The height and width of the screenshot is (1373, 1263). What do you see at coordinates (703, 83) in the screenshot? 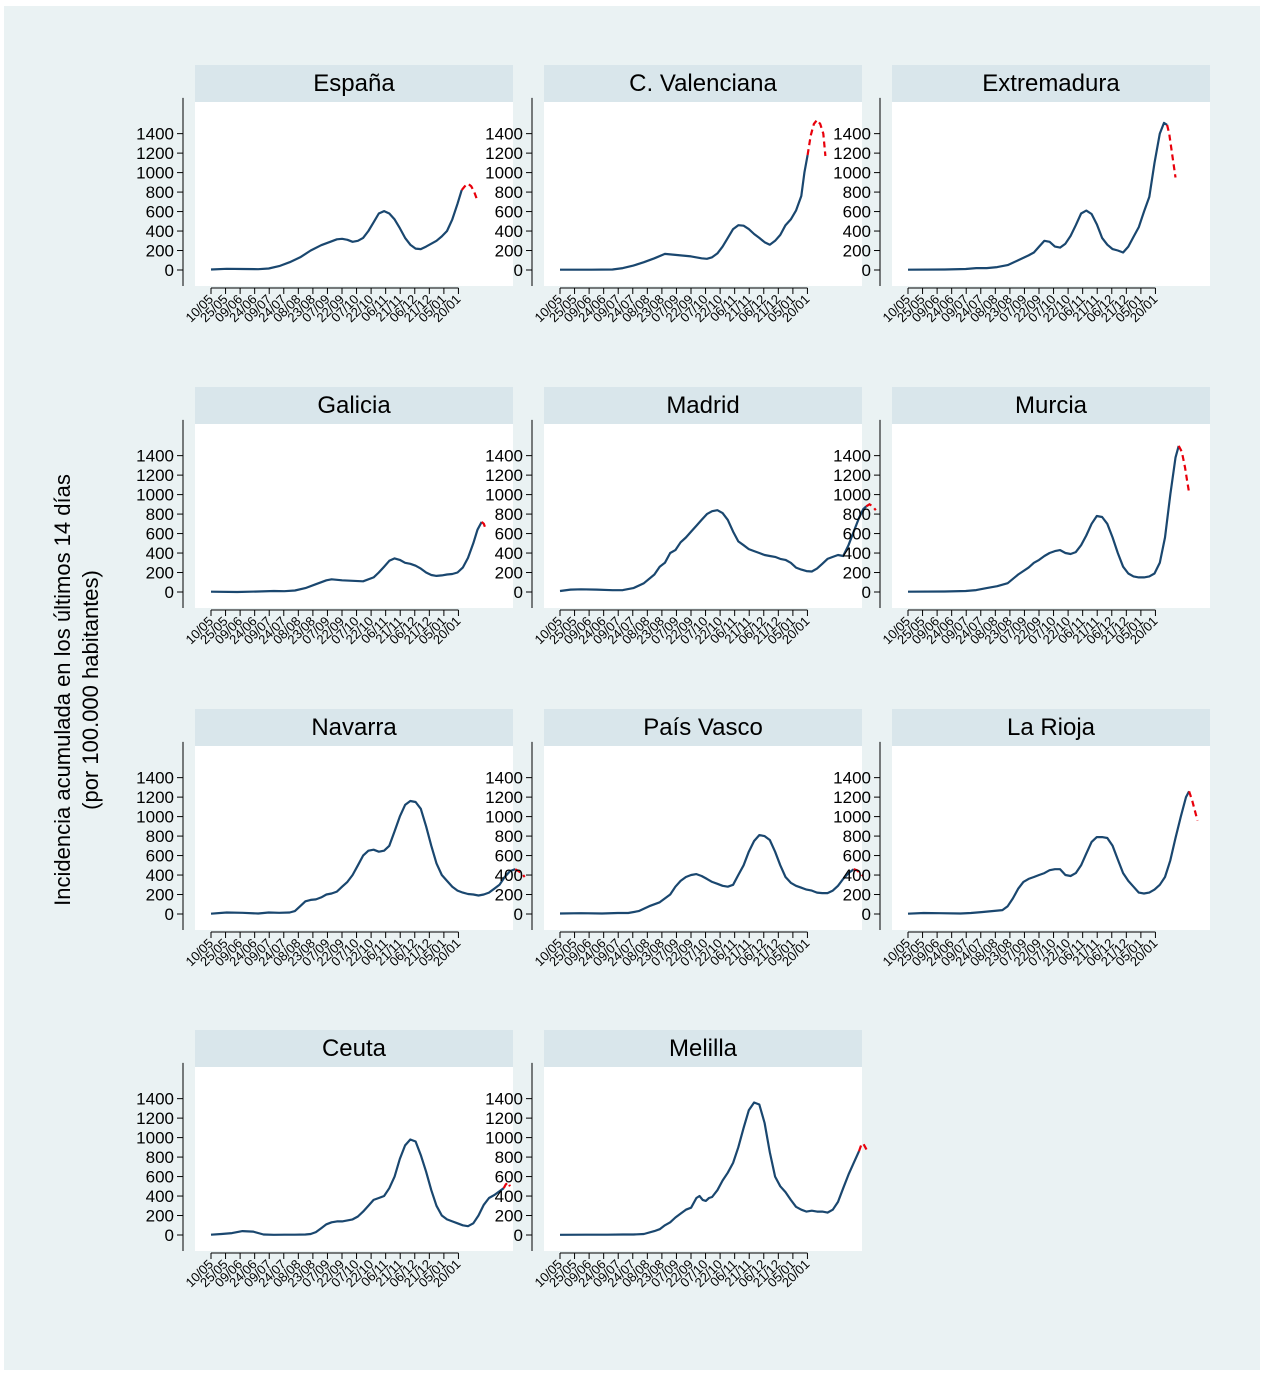
I see `panel-title: C. Valenciana` at bounding box center [703, 83].